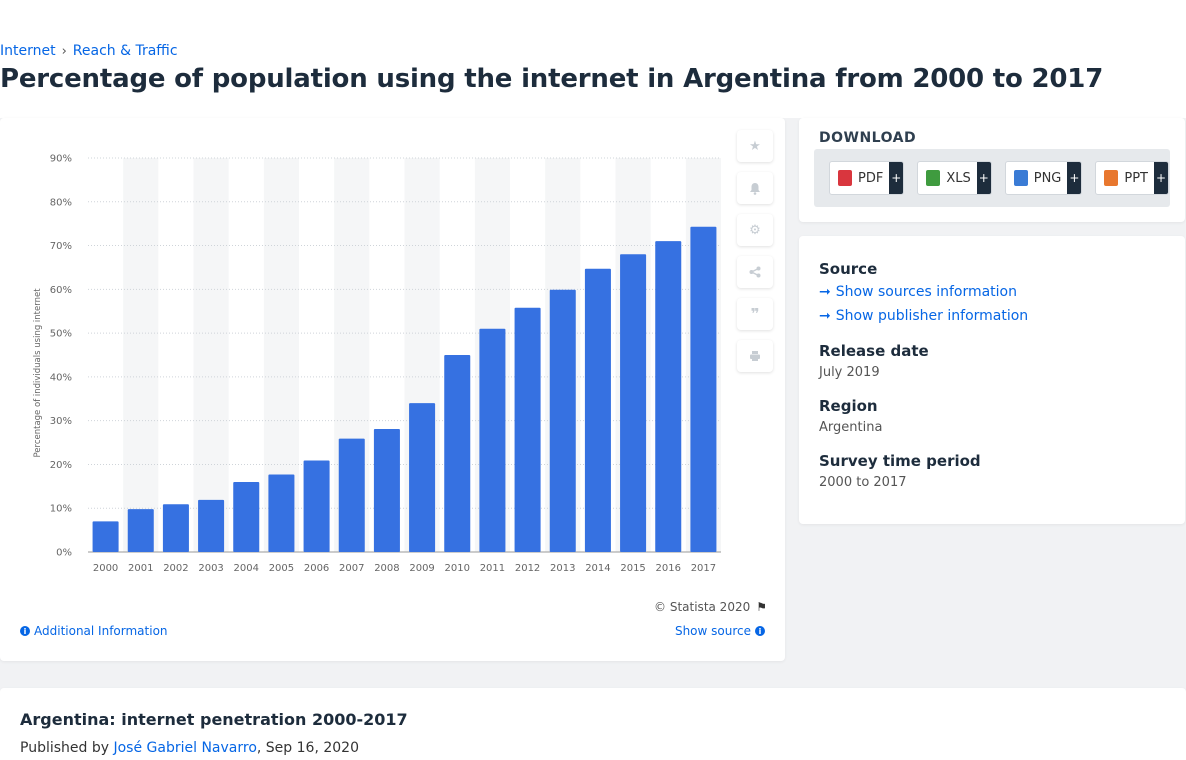  I want to click on download-png-button: PNG +, so click(1043, 178).